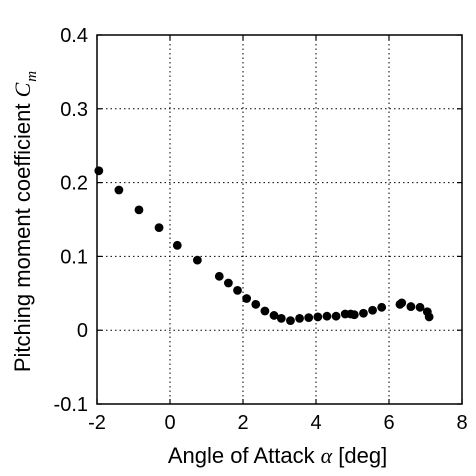 This screenshot has width=476, height=476. What do you see at coordinates (169, 423) in the screenshot?
I see `x-tick-label: 0` at bounding box center [169, 423].